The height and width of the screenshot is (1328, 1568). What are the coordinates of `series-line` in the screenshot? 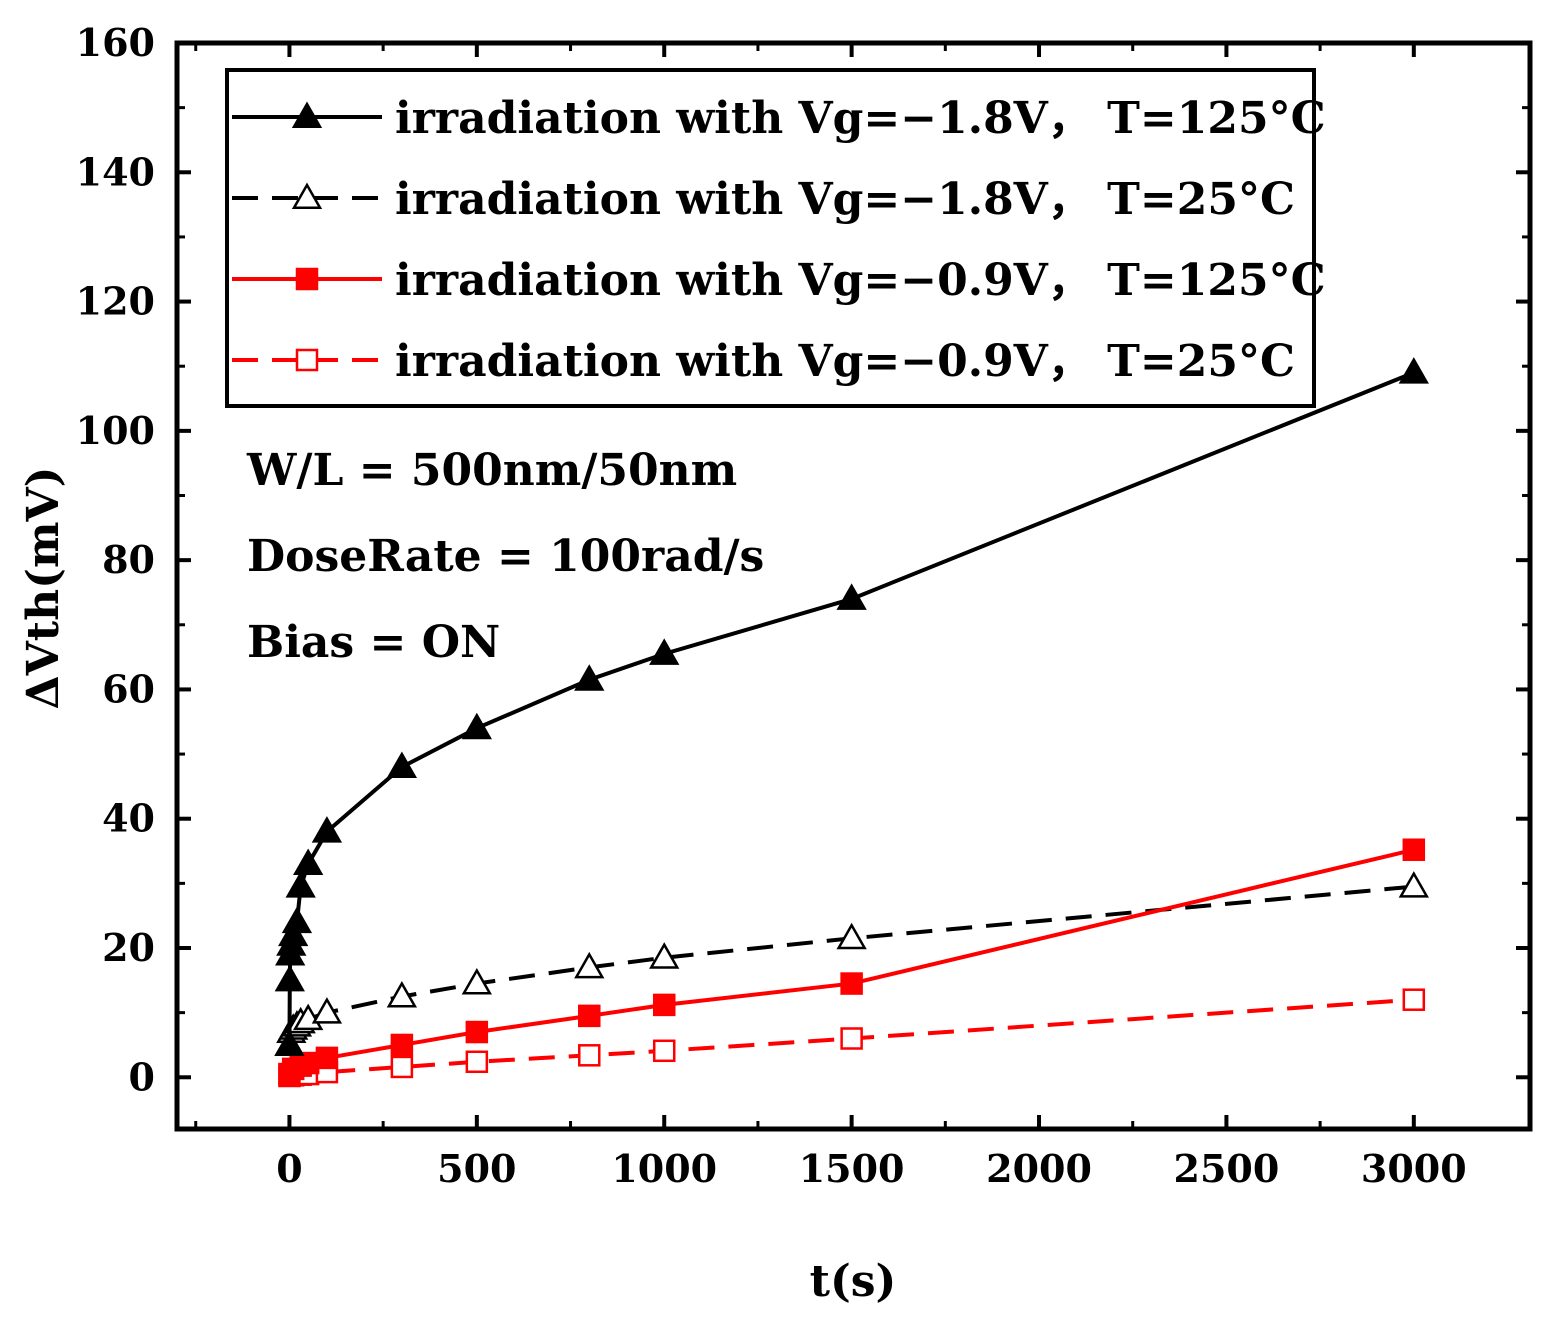 It's located at (850, 965).